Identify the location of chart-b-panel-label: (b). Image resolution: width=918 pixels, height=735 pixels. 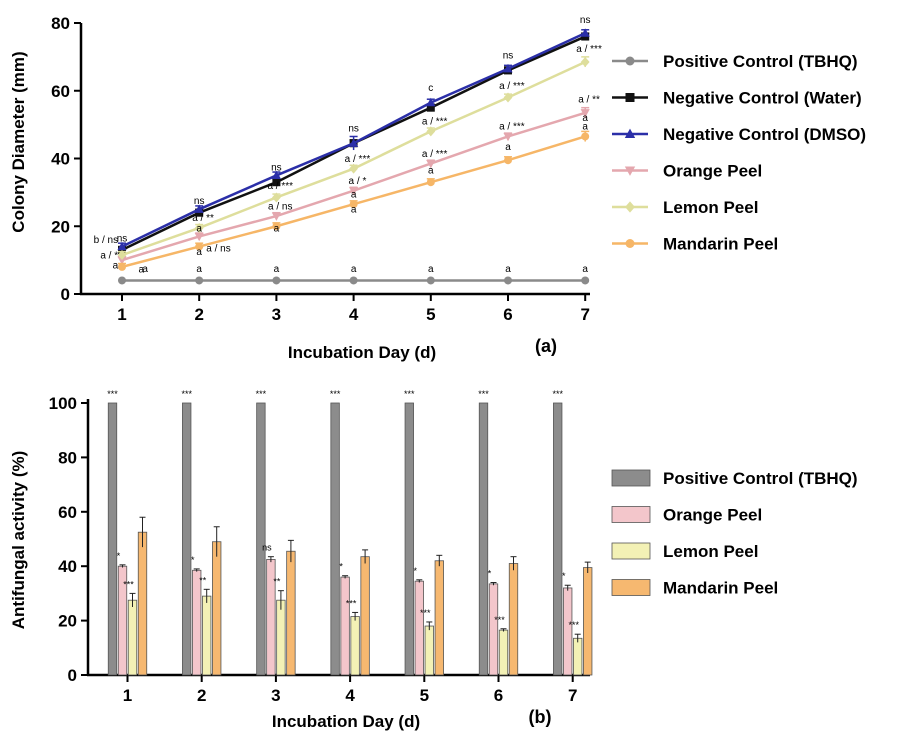
(540, 717).